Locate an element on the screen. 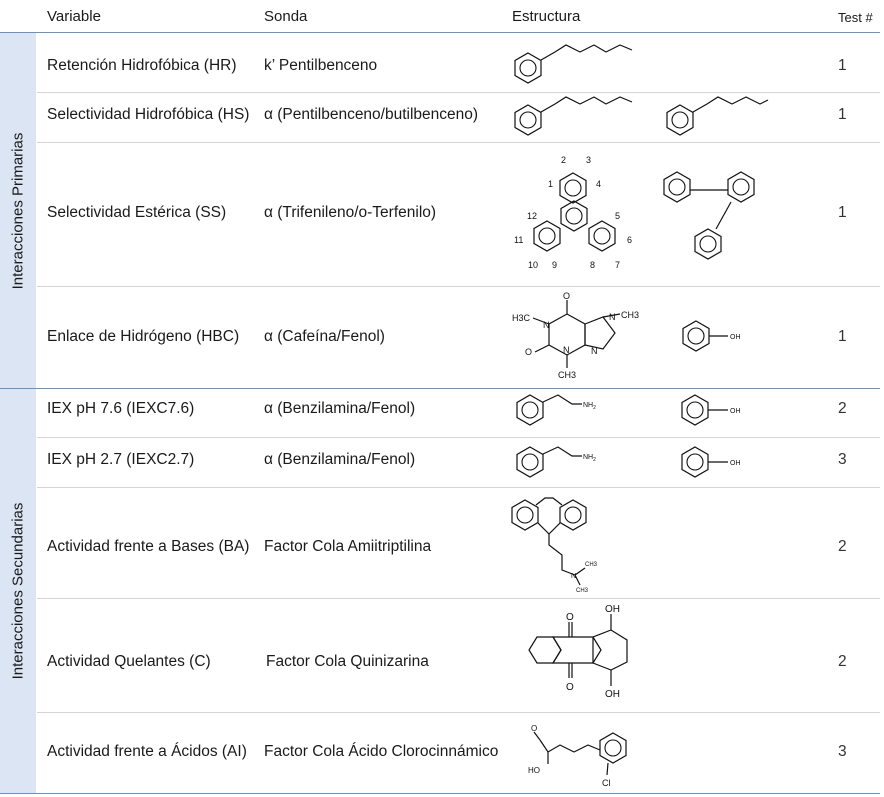  butylbenzene-structure is located at coordinates (717, 116).